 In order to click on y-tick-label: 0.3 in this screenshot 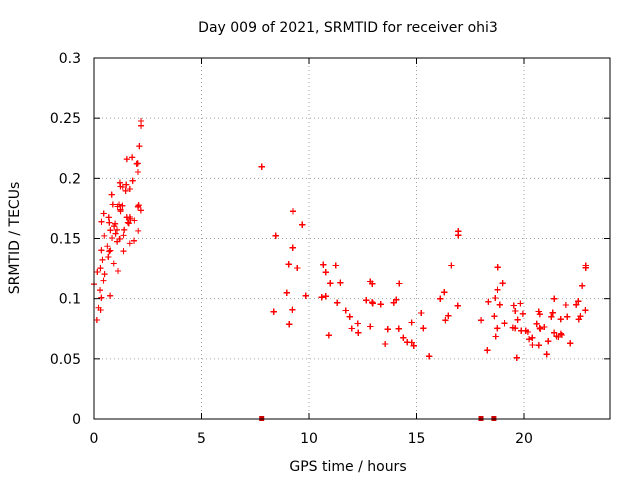, I will do `click(70, 59)`.